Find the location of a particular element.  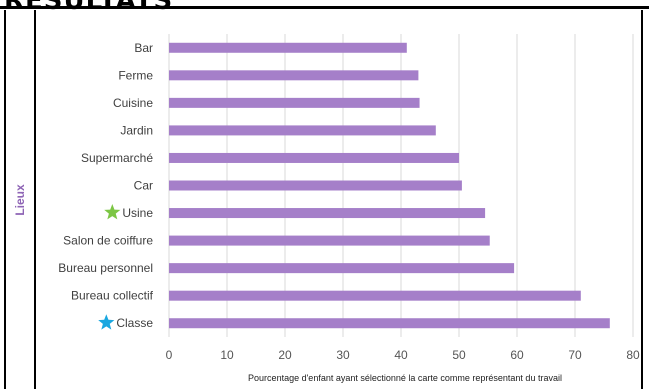

x-tick-label-0: 0 is located at coordinates (169, 355).